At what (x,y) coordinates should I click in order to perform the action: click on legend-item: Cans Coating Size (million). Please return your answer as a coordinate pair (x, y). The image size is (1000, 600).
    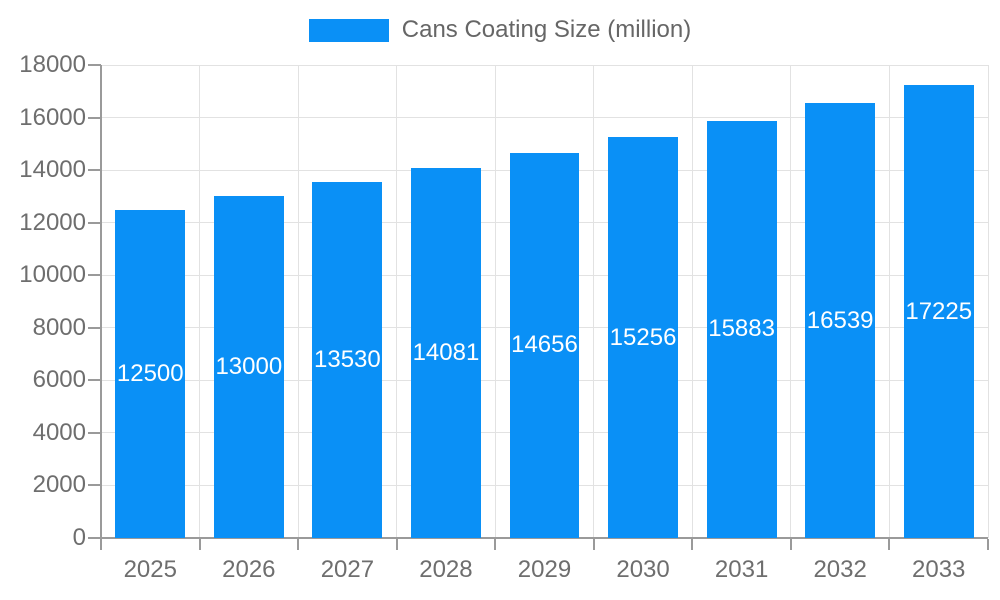
    Looking at the image, I should click on (500, 30).